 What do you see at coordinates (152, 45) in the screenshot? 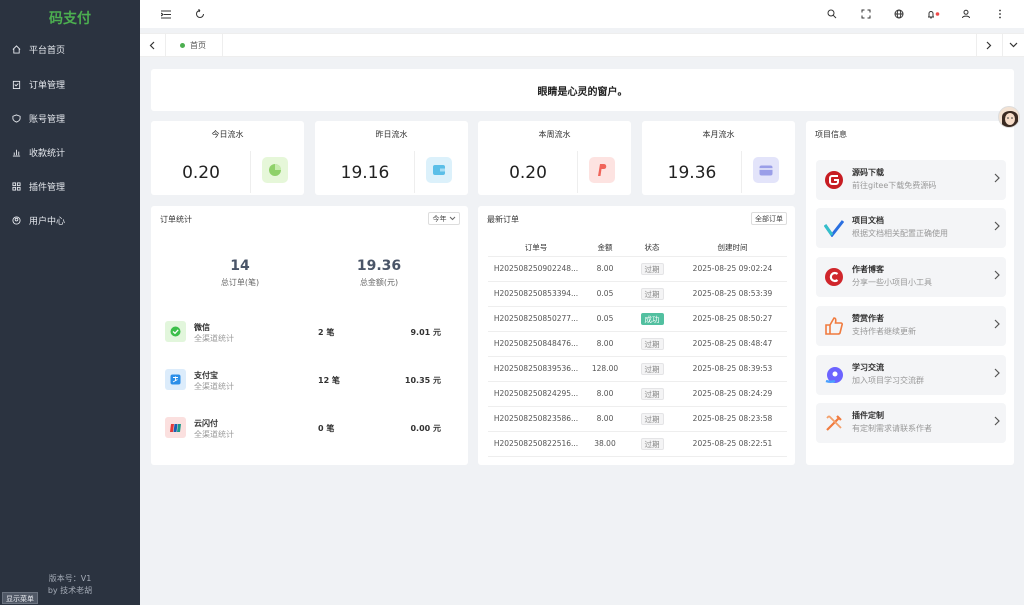
I see `chevron-left-icon` at bounding box center [152, 45].